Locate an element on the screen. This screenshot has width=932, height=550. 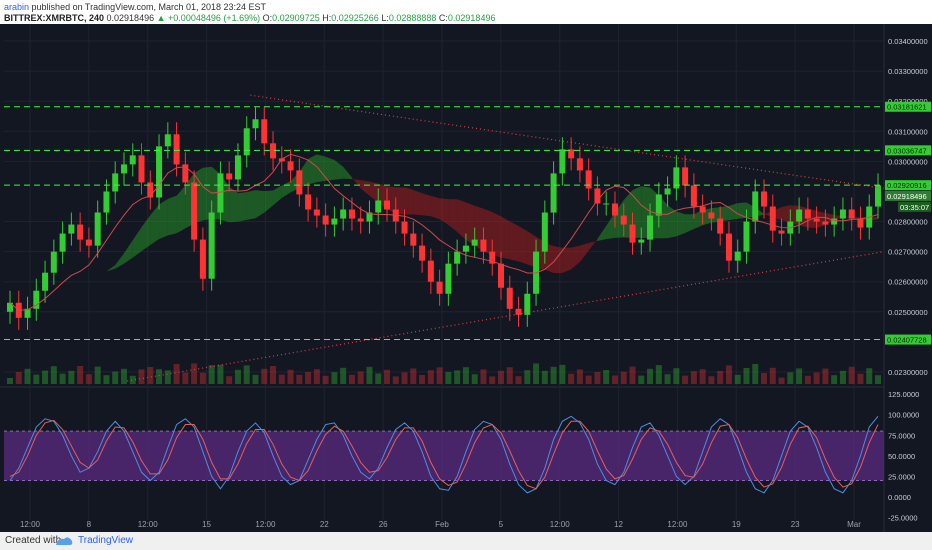
x-tick-label: Mar is located at coordinates (854, 524).